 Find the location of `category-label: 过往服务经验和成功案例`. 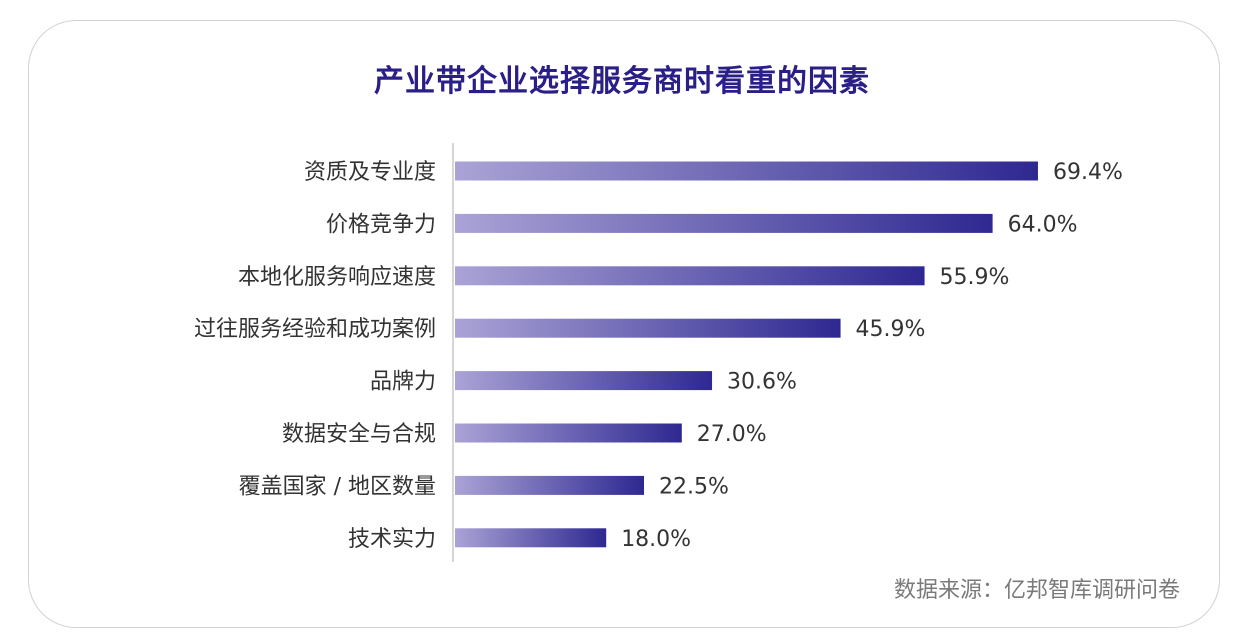

category-label: 过往服务经验和成功案例 is located at coordinates (315, 329).